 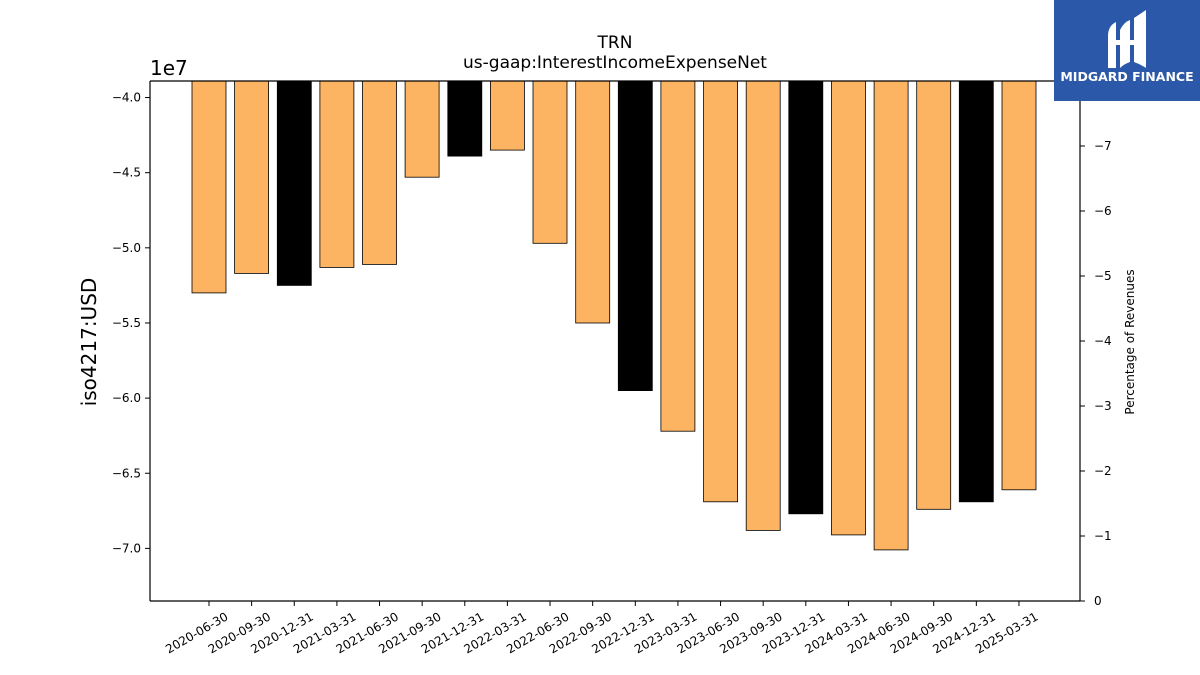 What do you see at coordinates (1130, 341) in the screenshot?
I see `y2-axis-label: Percentage of Revenues` at bounding box center [1130, 341].